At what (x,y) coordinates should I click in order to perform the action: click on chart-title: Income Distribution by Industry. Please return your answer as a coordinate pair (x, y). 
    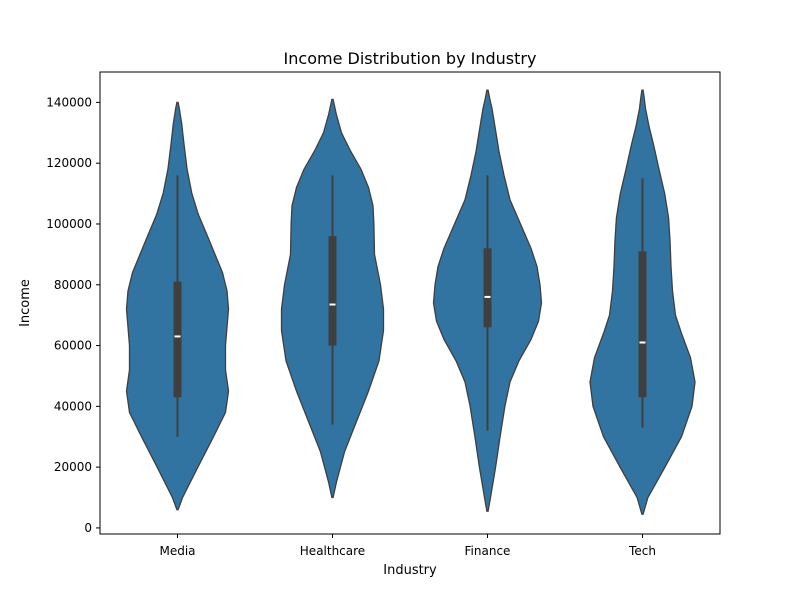
    Looking at the image, I should click on (410, 58).